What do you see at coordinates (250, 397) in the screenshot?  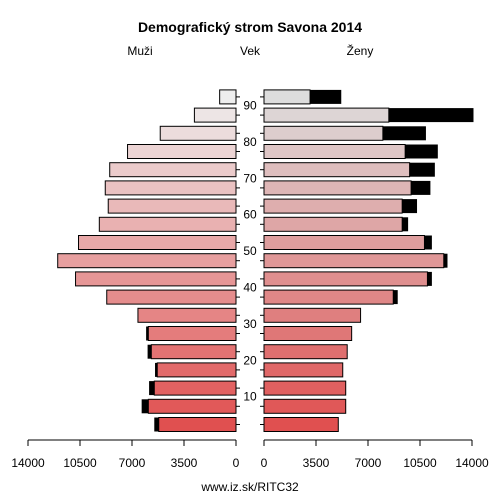 I see `age-tick-label: 10` at bounding box center [250, 397].